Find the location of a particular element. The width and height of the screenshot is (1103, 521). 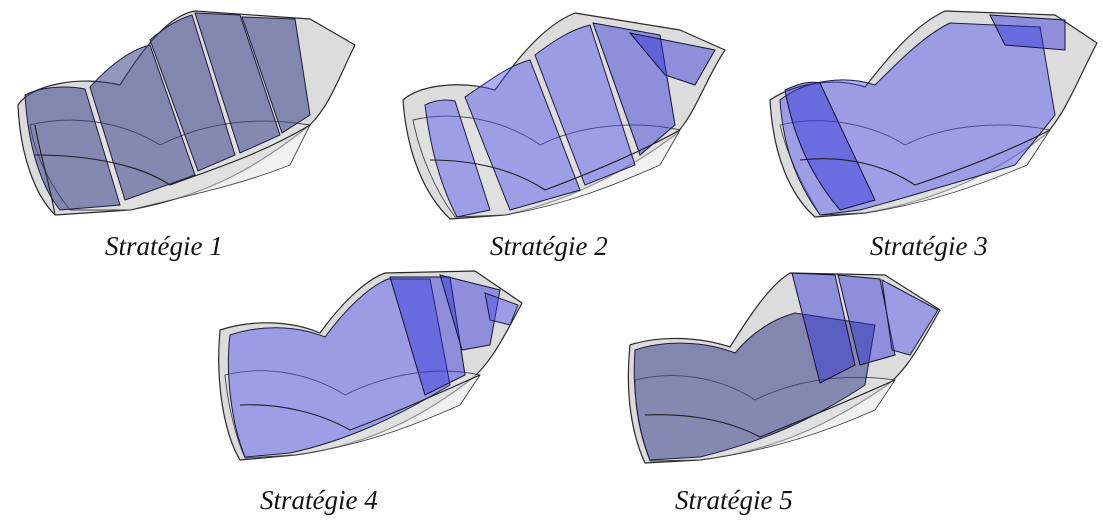

region-tip is located at coordinates (501, 309).